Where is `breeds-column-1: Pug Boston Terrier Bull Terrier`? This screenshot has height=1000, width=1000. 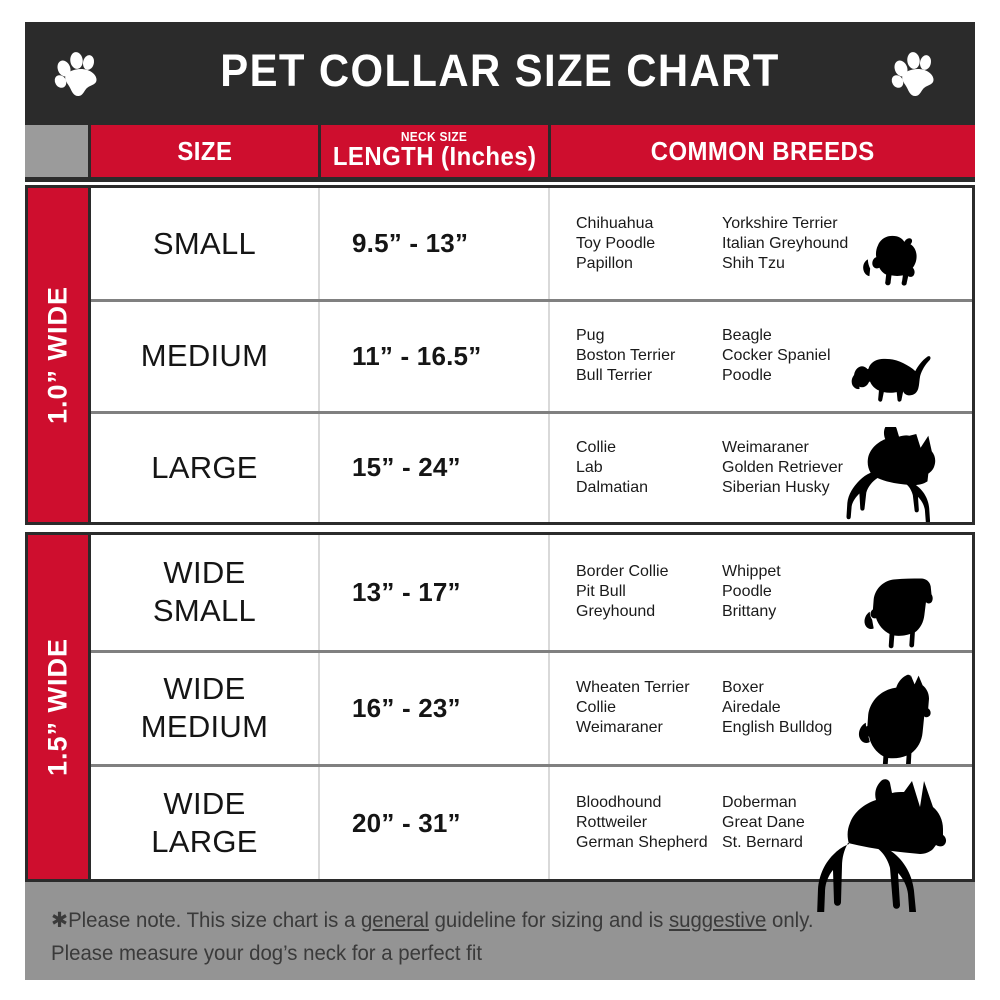
breeds-column-1: Pug Boston Terrier Bull Terrier is located at coordinates (649, 356).